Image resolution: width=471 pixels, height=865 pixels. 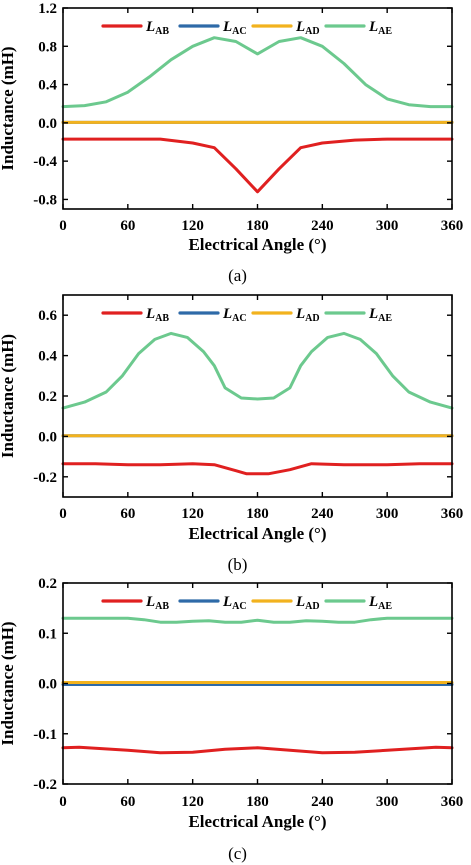 I want to click on y-tick-label: 0.8, so click(x=47, y=47).